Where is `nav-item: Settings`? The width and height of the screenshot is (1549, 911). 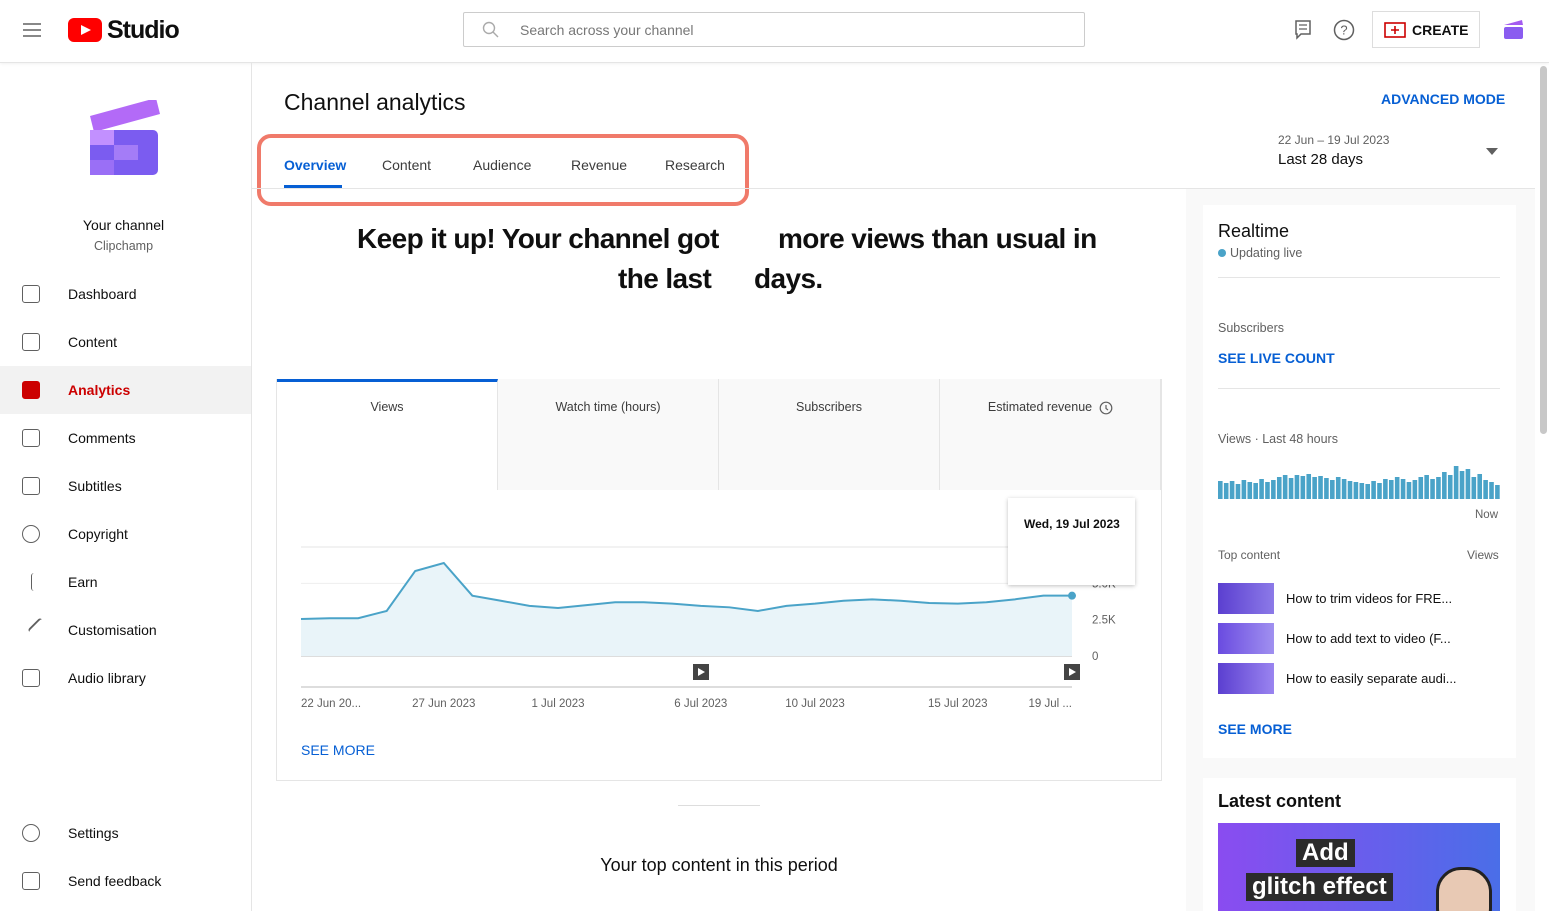 nav-item: Settings is located at coordinates (93, 833).